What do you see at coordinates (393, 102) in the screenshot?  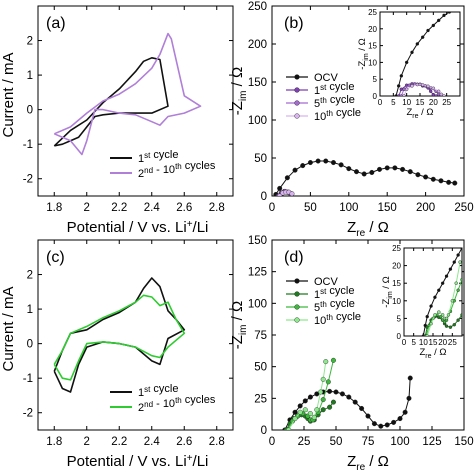 I see `x-tick-label: 5` at bounding box center [393, 102].